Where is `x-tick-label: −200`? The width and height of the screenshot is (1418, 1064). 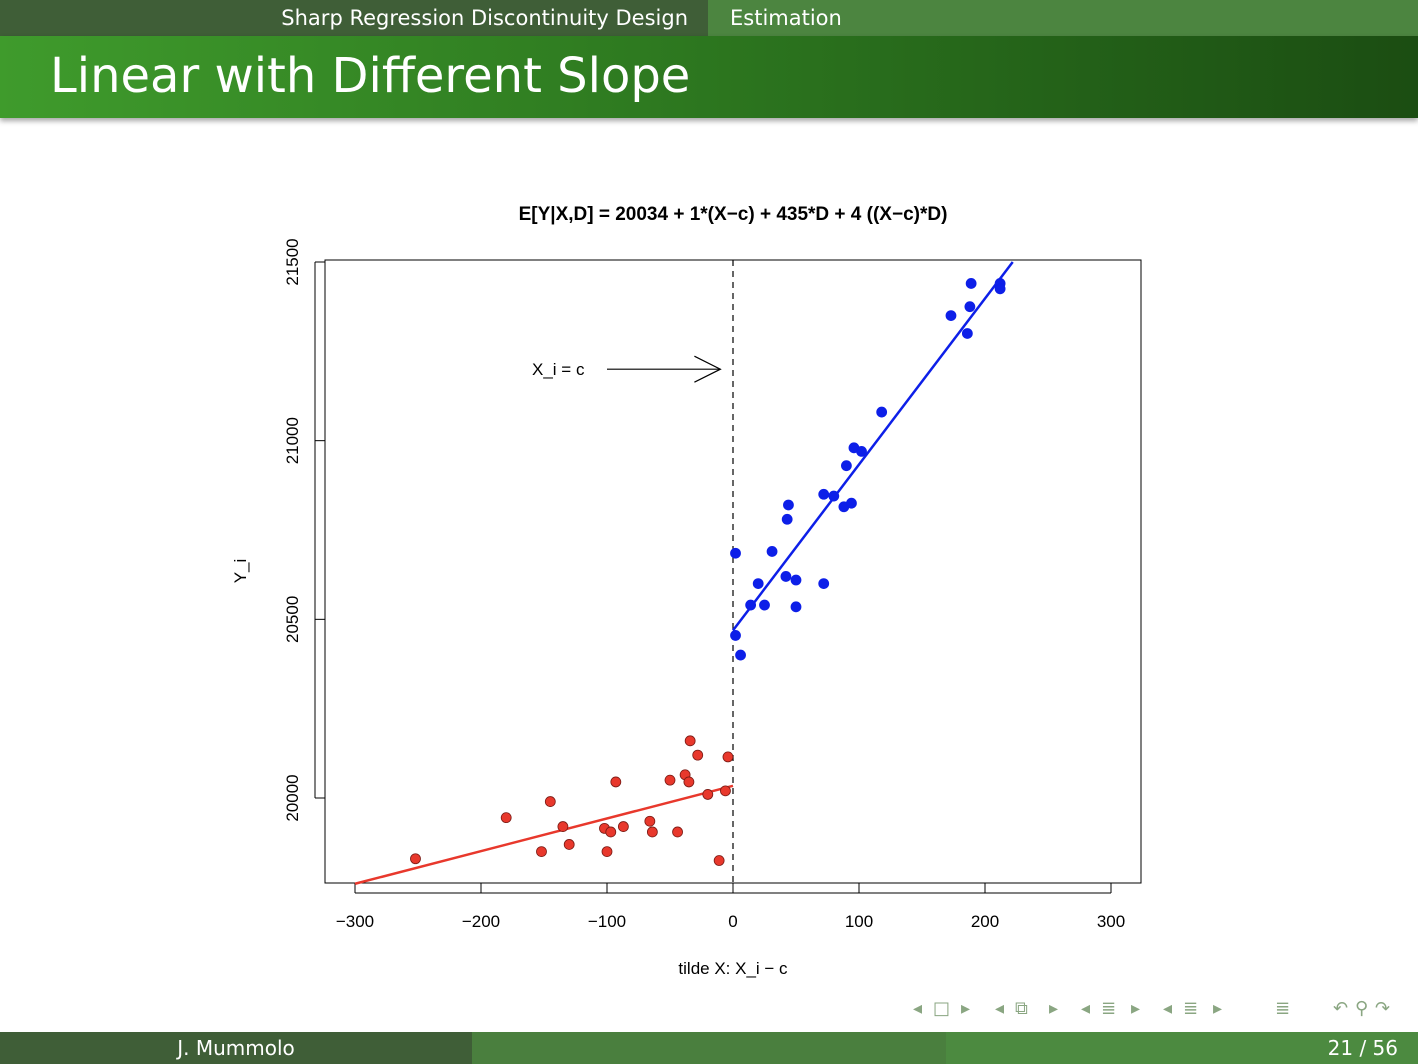 x-tick-label: −200 is located at coordinates (481, 921).